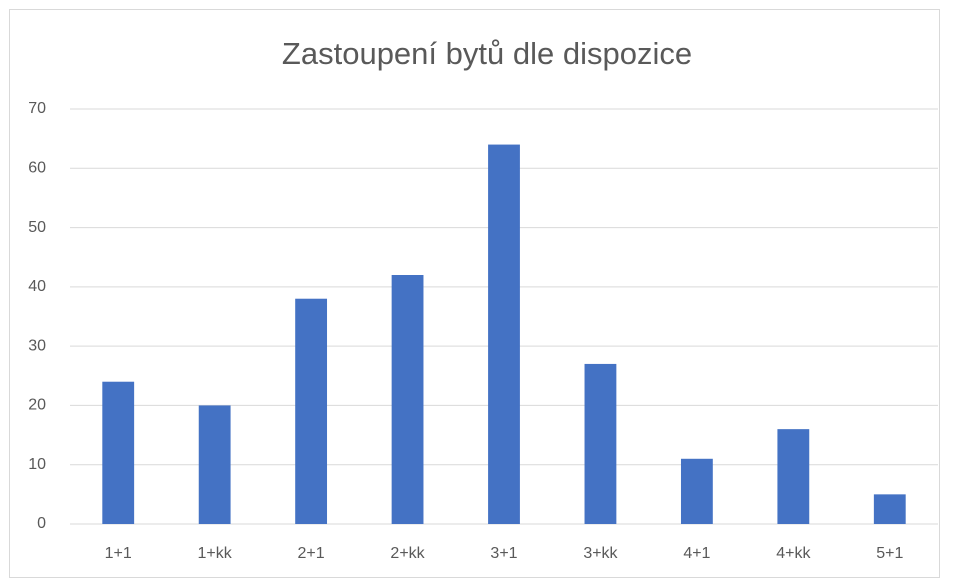 The image size is (955, 578). I want to click on y-tick-label: 50, so click(37, 227).